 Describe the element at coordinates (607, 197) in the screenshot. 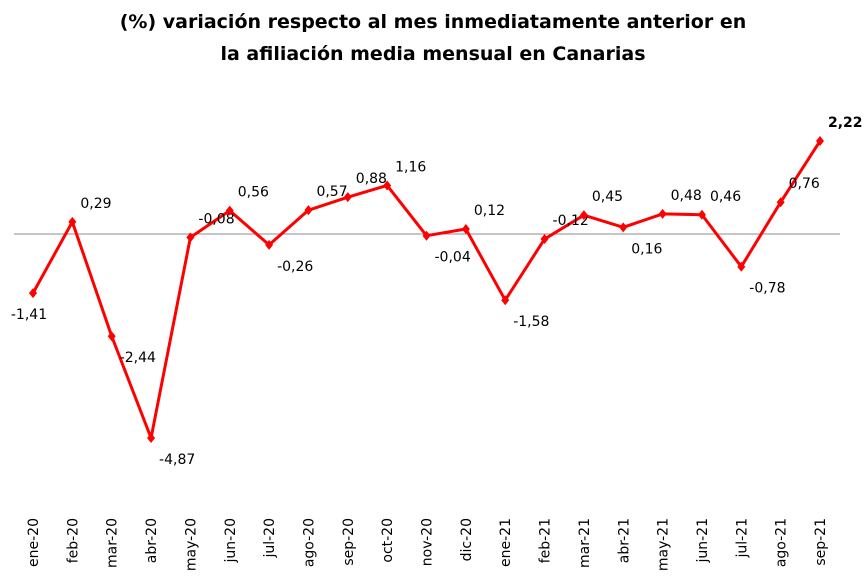

I see `data-label: 0,45` at that location.